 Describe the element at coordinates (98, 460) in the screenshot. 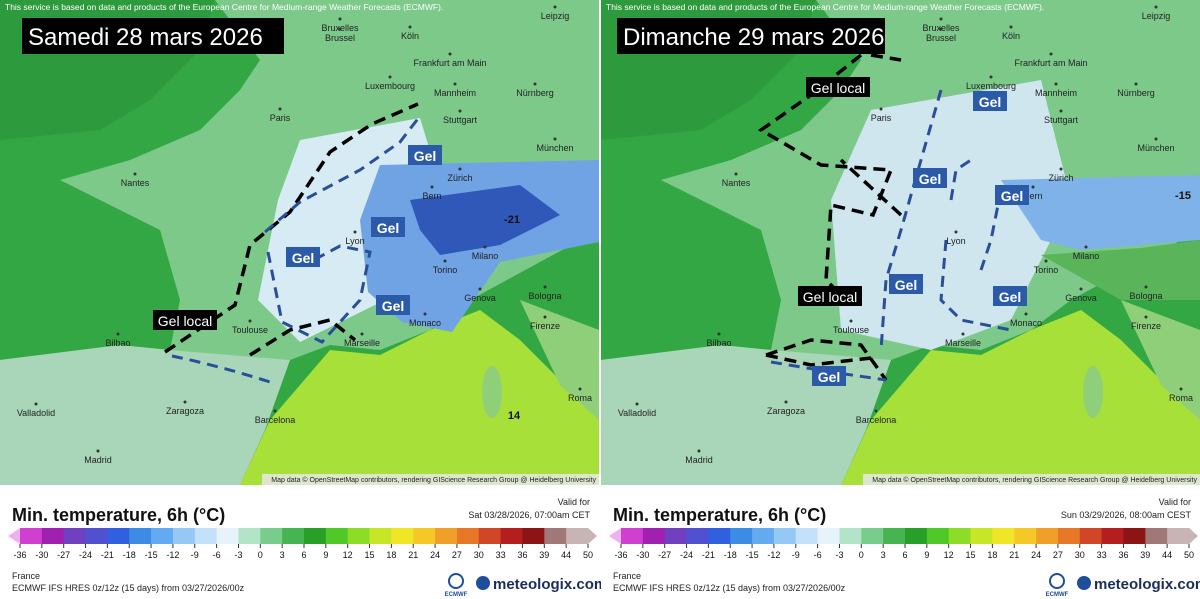

I see `city-label: Madrid` at that location.